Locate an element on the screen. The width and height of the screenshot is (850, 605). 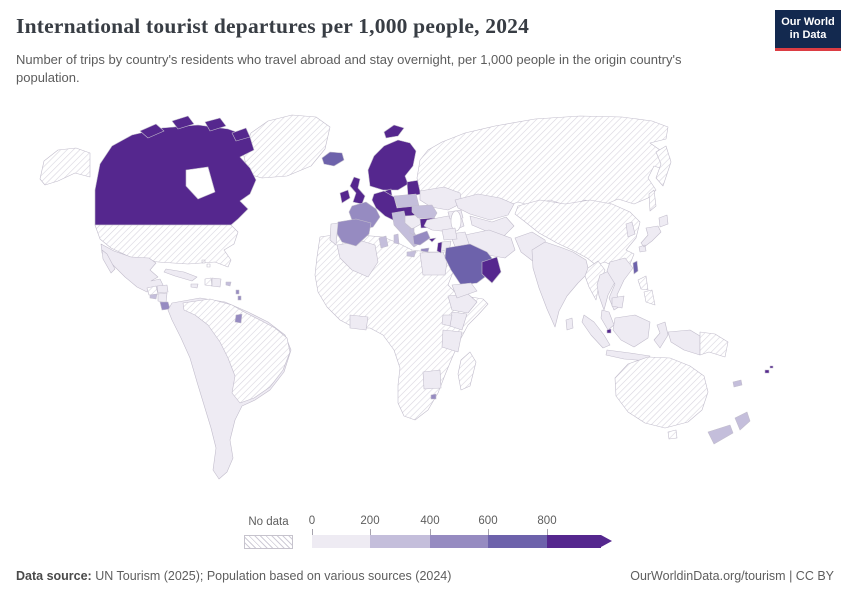
country-greenland is located at coordinates (286, 146).